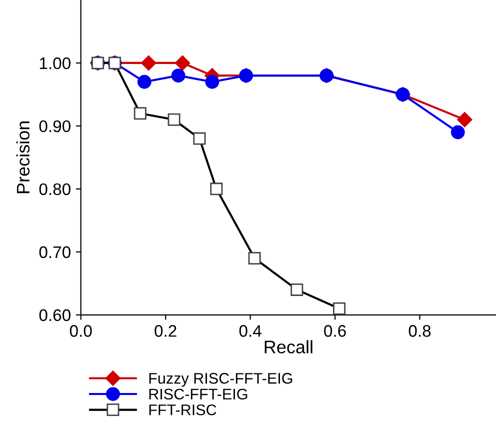 Image resolution: width=496 pixels, height=429 pixels. Describe the element at coordinates (54, 189) in the screenshot. I see `y-tick-label: 0.80` at that location.